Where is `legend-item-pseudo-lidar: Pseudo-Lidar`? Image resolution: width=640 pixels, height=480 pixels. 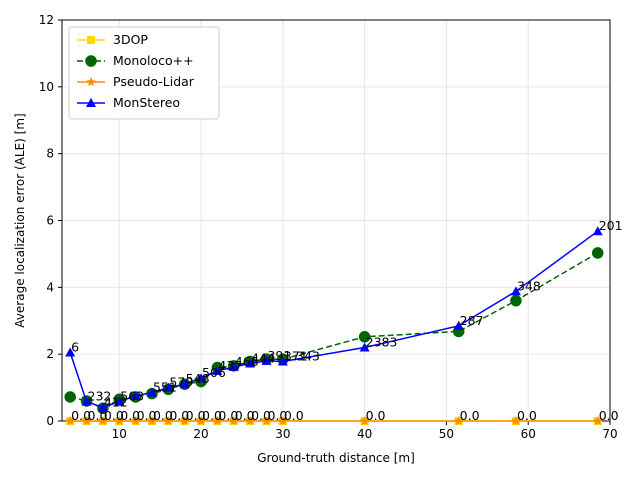
legend-item-pseudo-lidar: Pseudo-Lidar is located at coordinates (136, 81).